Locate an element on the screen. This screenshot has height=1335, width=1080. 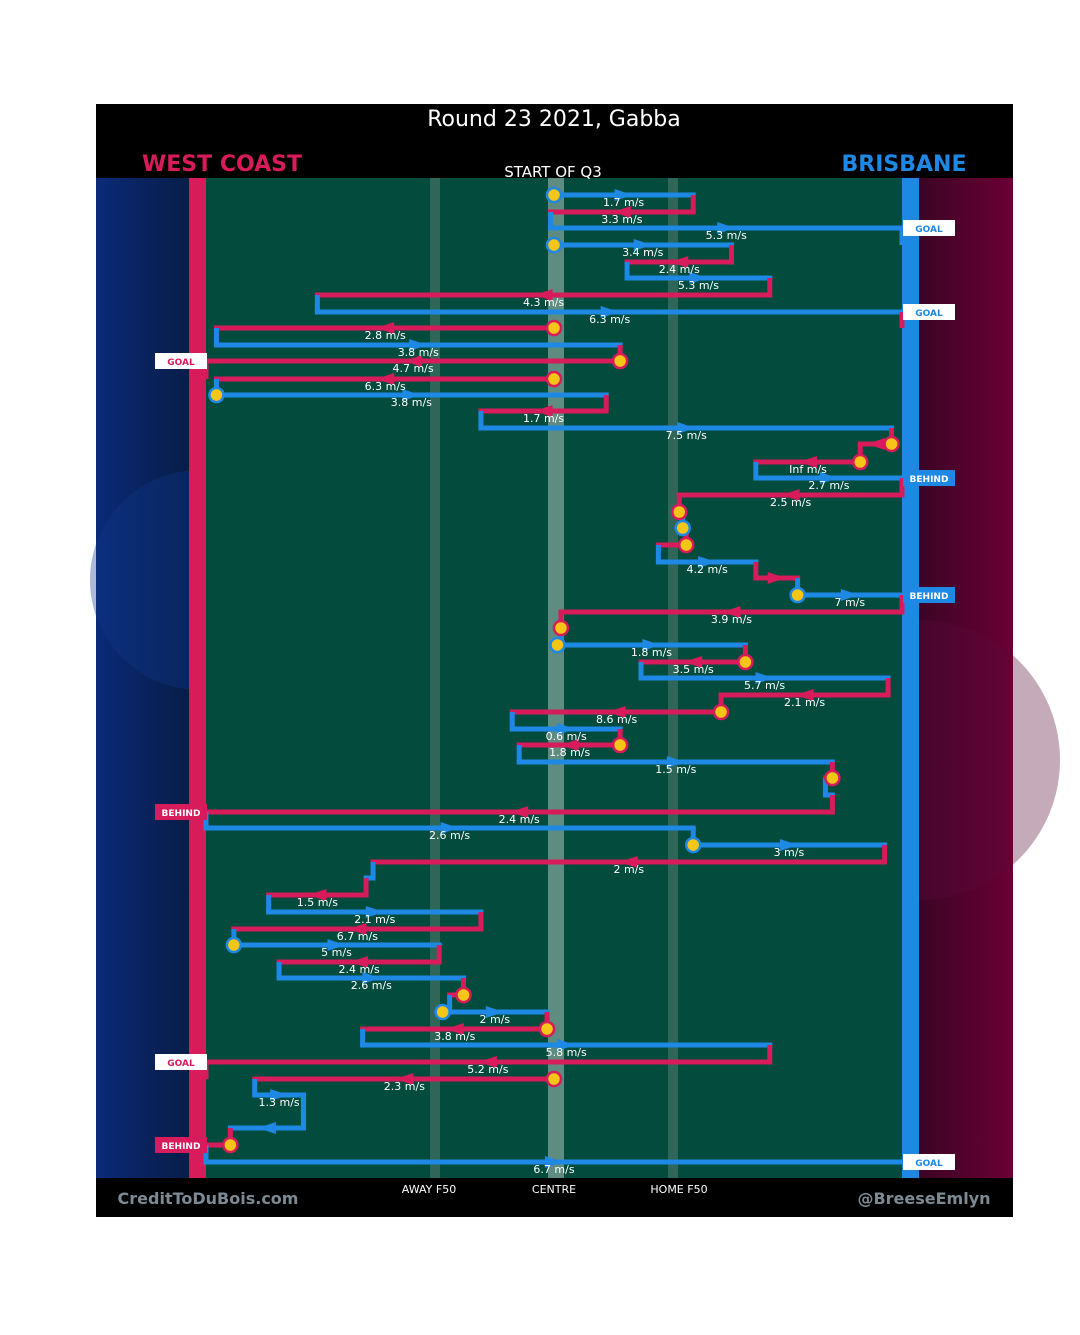
speed-label: 3.4 m/s is located at coordinates (642, 252).